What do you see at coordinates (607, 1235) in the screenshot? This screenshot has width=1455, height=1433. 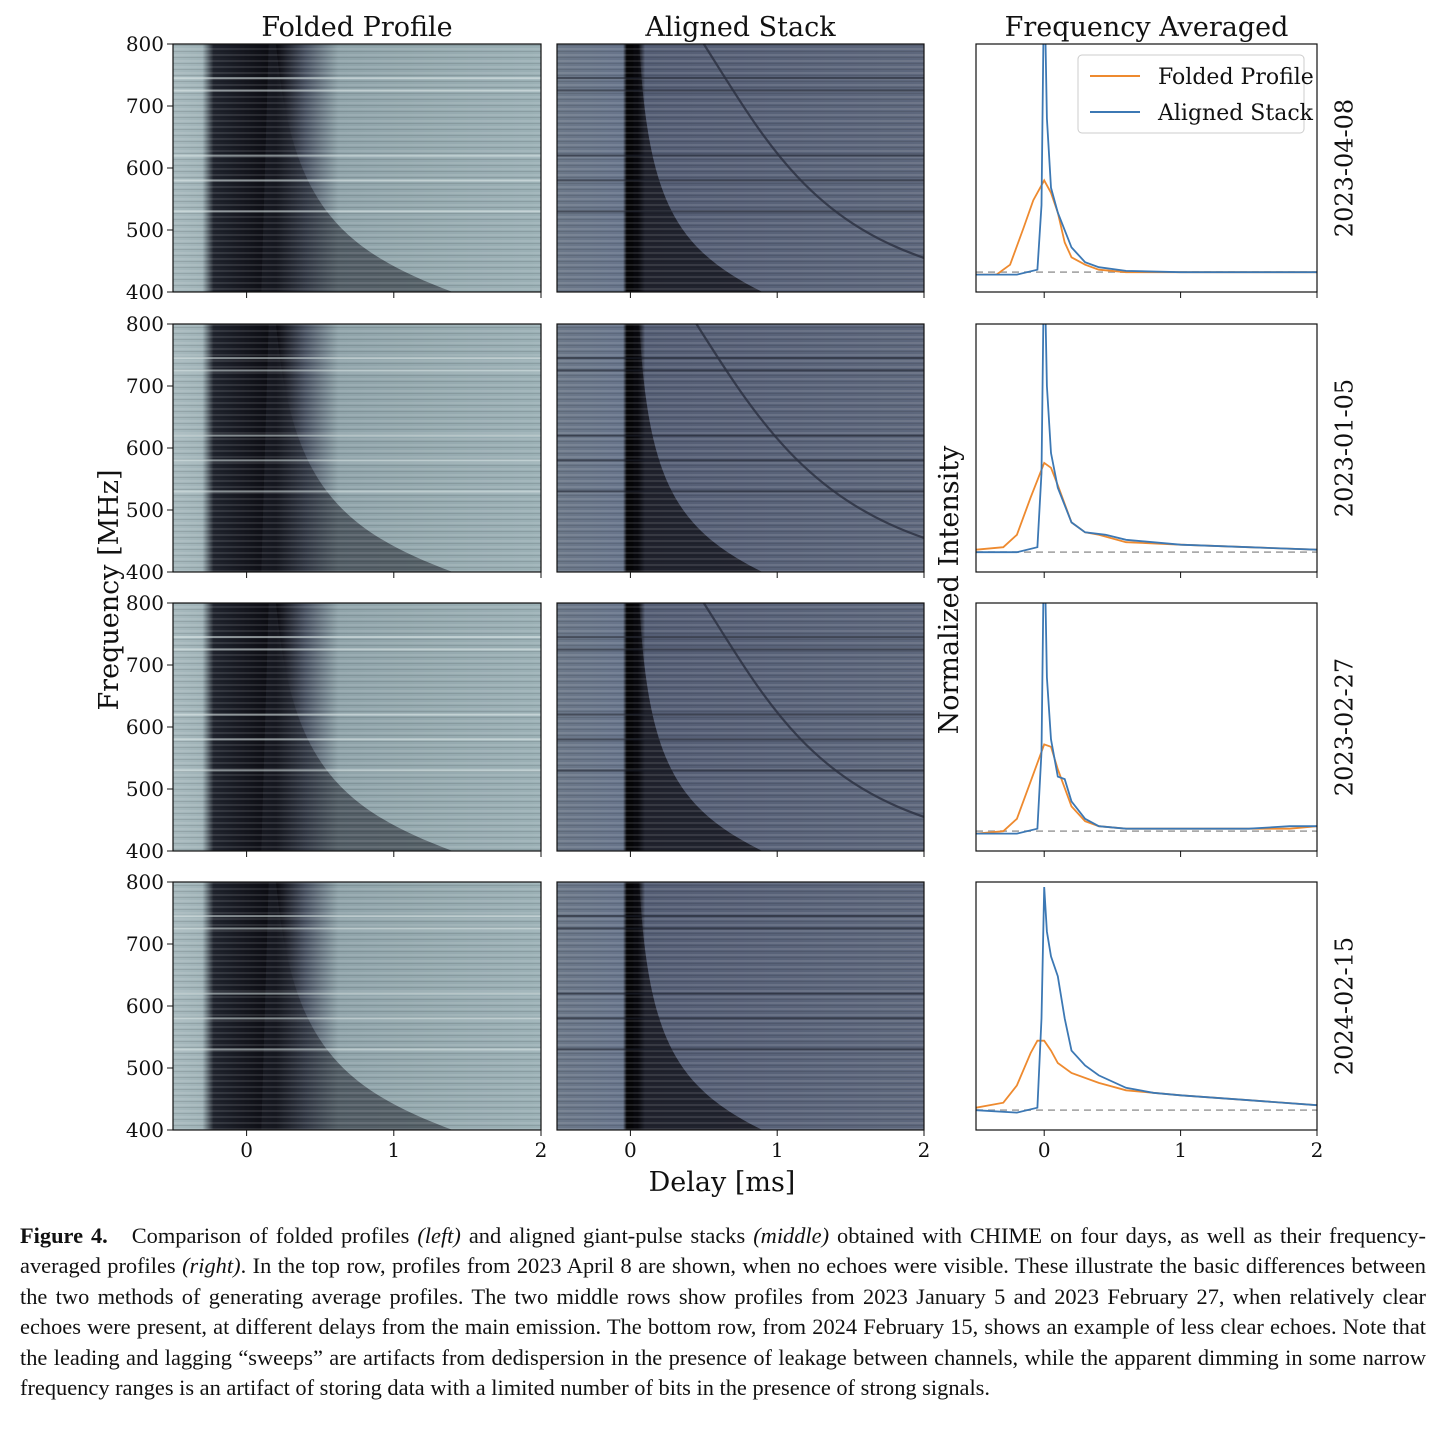 I see `caption-seg: and aligned giant-pulse stacks` at bounding box center [607, 1235].